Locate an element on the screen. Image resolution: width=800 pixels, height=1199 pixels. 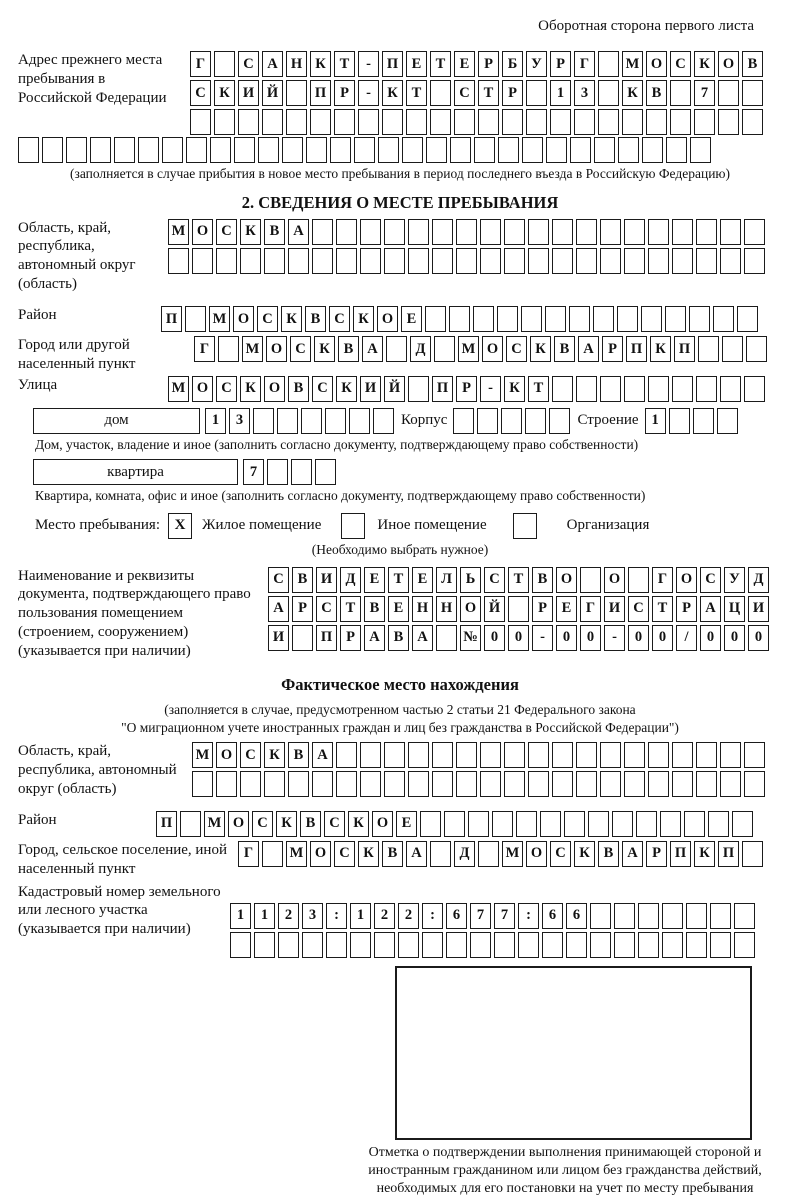
char-box: 3 is located at coordinates (584, 93).